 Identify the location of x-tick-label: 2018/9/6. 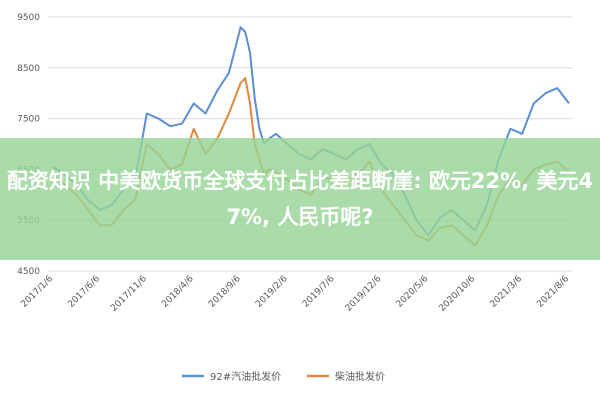
(225, 292).